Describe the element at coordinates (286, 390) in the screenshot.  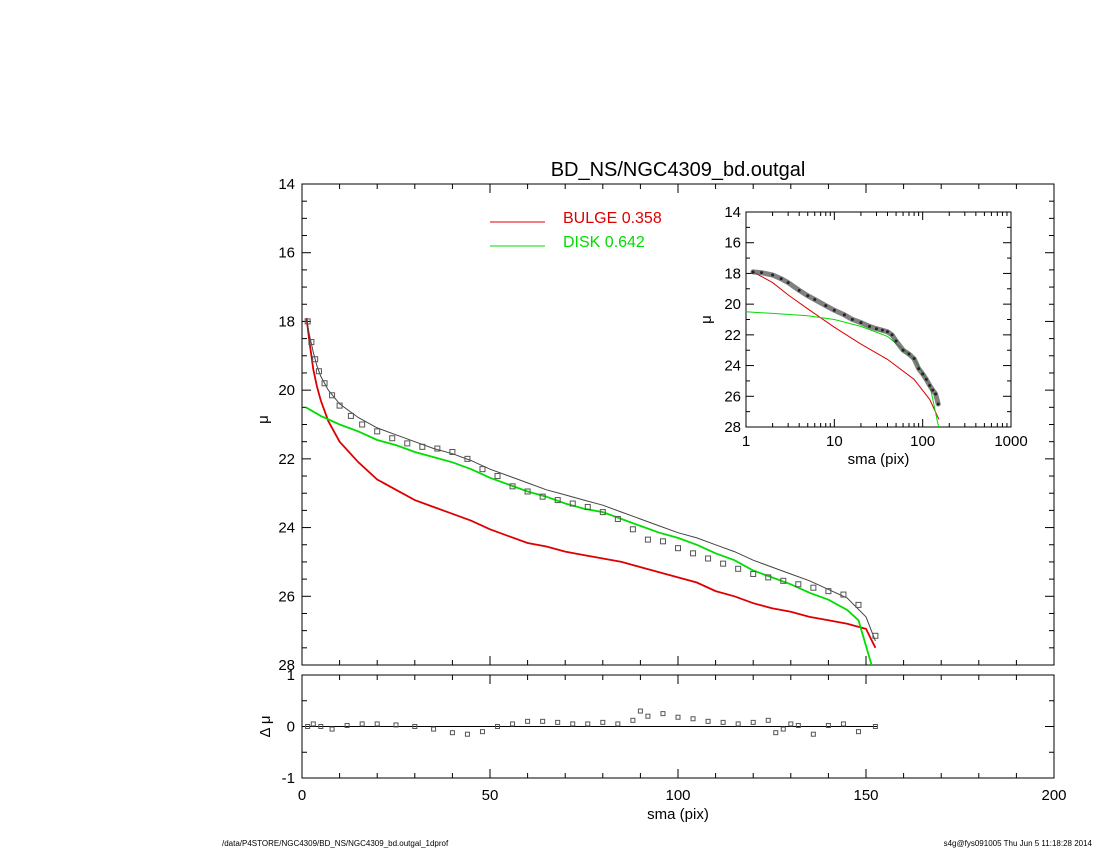
I see `main-y-tick-label: 20` at that location.